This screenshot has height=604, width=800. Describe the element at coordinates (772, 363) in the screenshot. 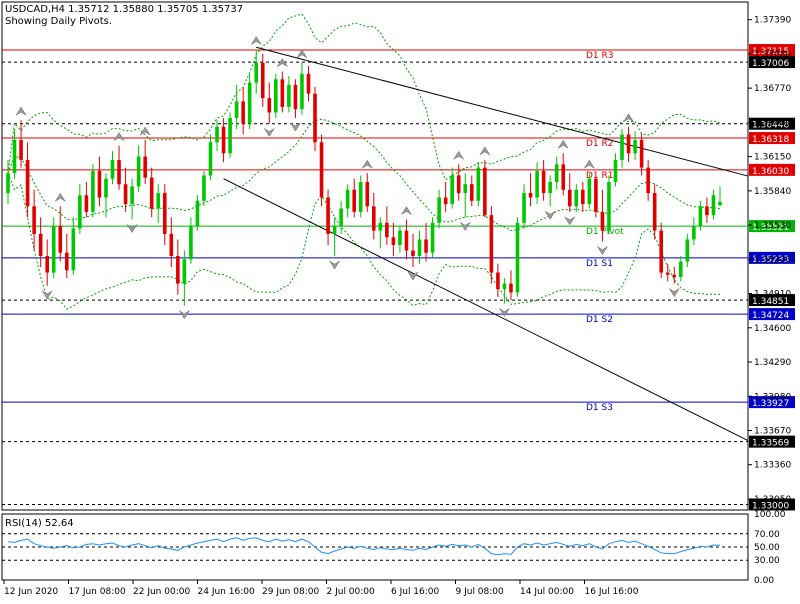

I see `price-tick-label: 1.34290` at that location.